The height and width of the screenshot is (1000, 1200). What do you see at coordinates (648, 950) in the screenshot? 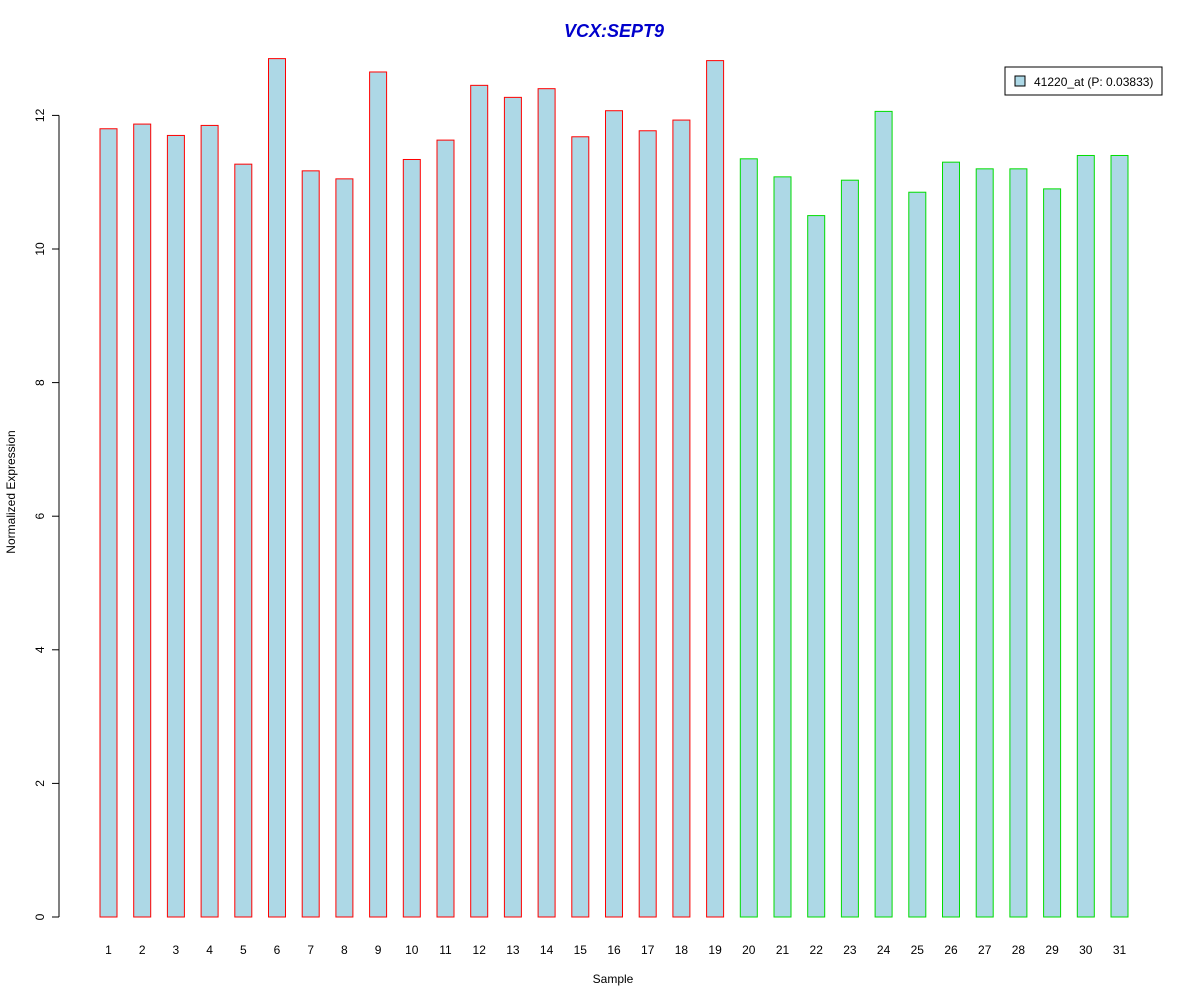
I see `x-tick-label: 17` at bounding box center [648, 950].